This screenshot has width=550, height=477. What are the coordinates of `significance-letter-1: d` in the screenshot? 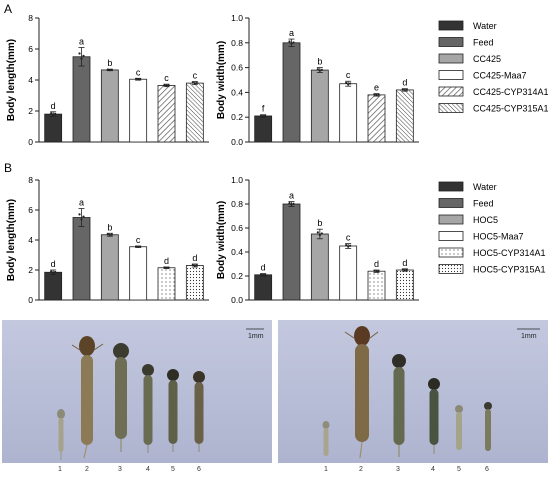 It's located at (53, 106).